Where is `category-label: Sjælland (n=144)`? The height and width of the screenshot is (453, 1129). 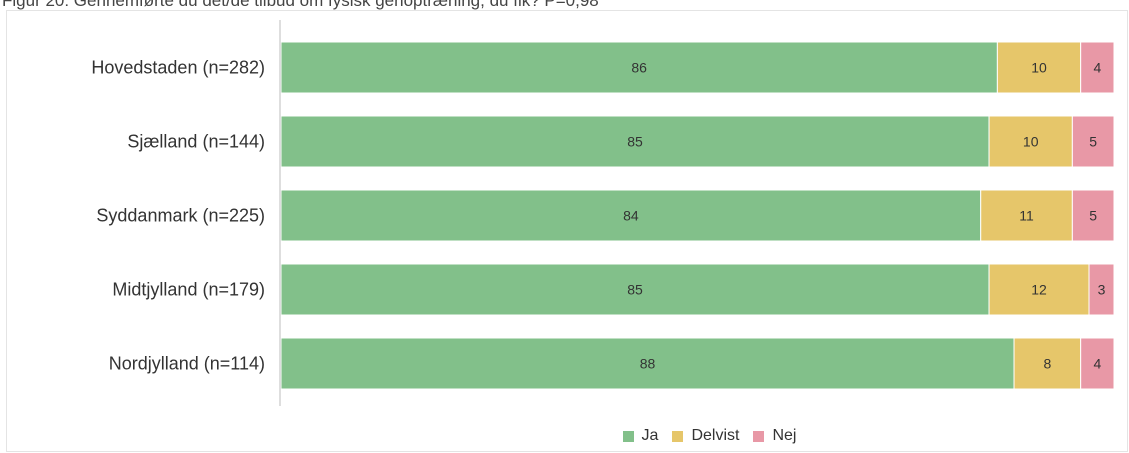
category-label: Sjælland (n=144) is located at coordinates (196, 142).